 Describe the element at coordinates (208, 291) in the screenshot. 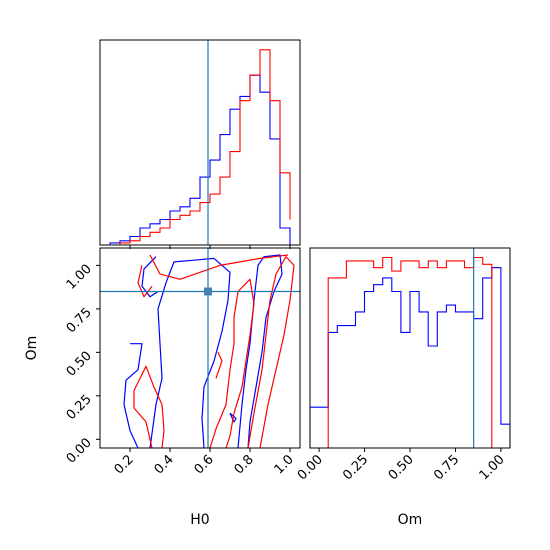

I see `truth-marker` at that location.